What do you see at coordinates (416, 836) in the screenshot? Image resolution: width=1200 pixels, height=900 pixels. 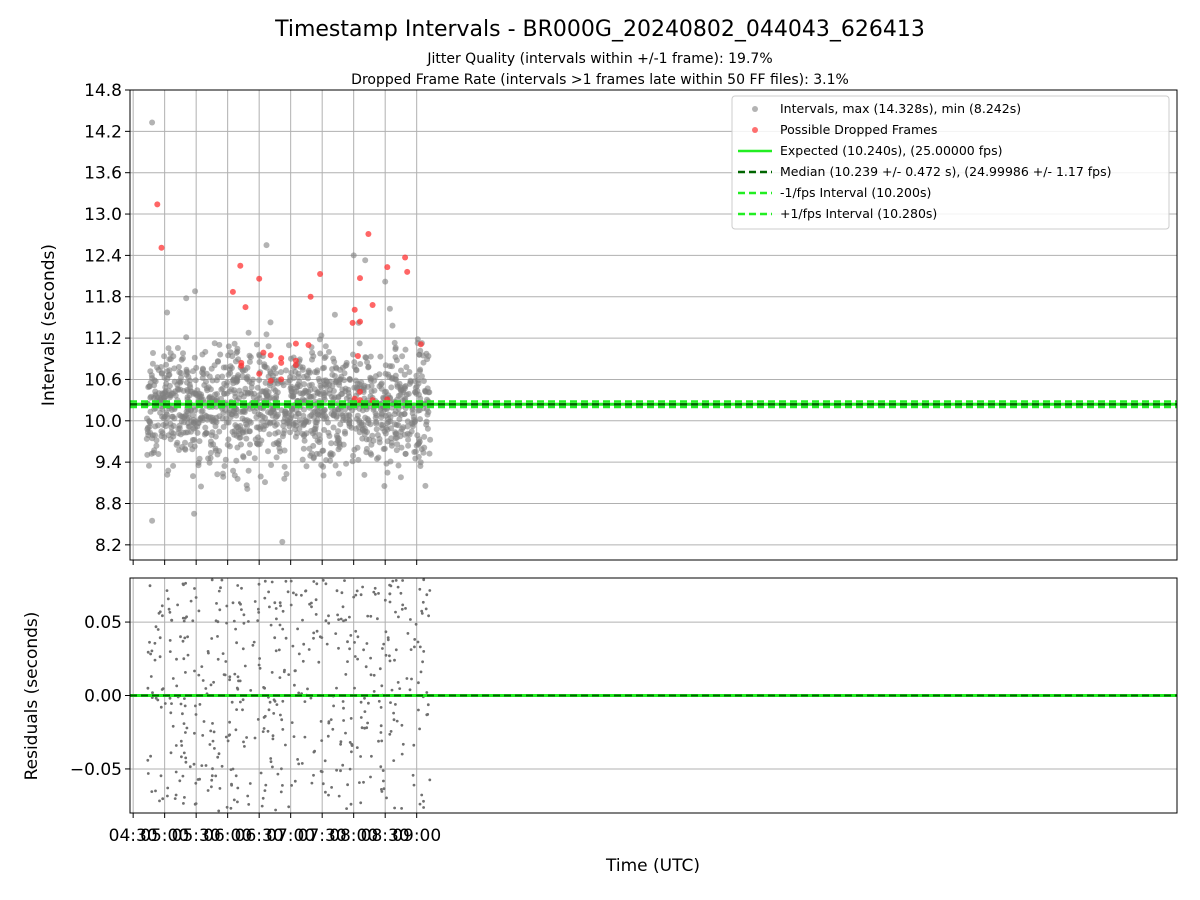 I see `time-x-tick-label: 09:00` at bounding box center [416, 836].